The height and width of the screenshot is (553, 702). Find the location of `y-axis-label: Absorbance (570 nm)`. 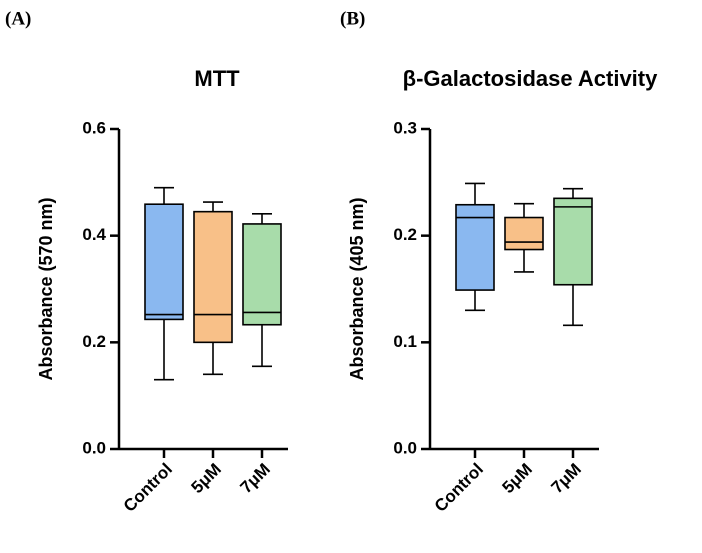

y-axis-label: Absorbance (570 nm) is located at coordinates (46, 288).